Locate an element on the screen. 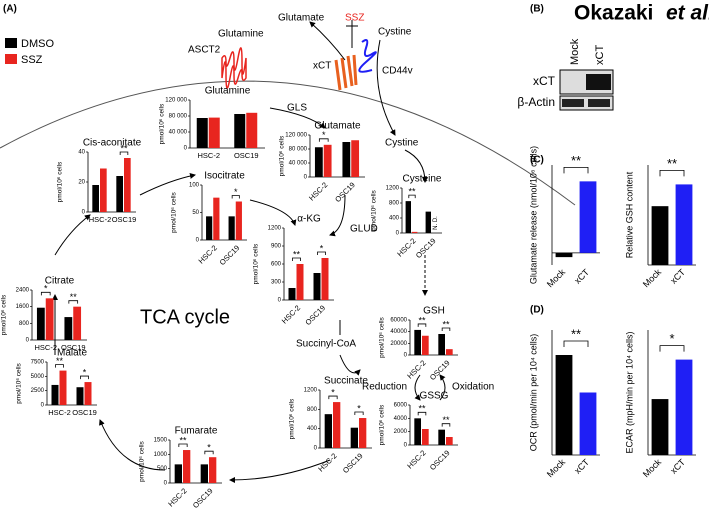  y-tick-label: 300 is located at coordinates (276, 283).